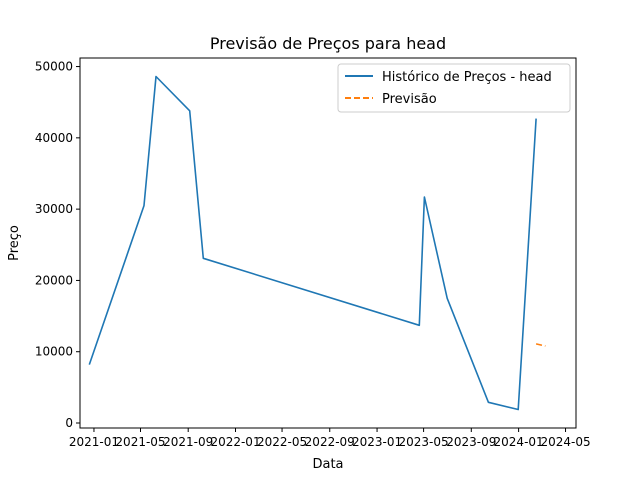 This screenshot has height=480, width=640. I want to click on series-line-forecast, so click(540, 345).